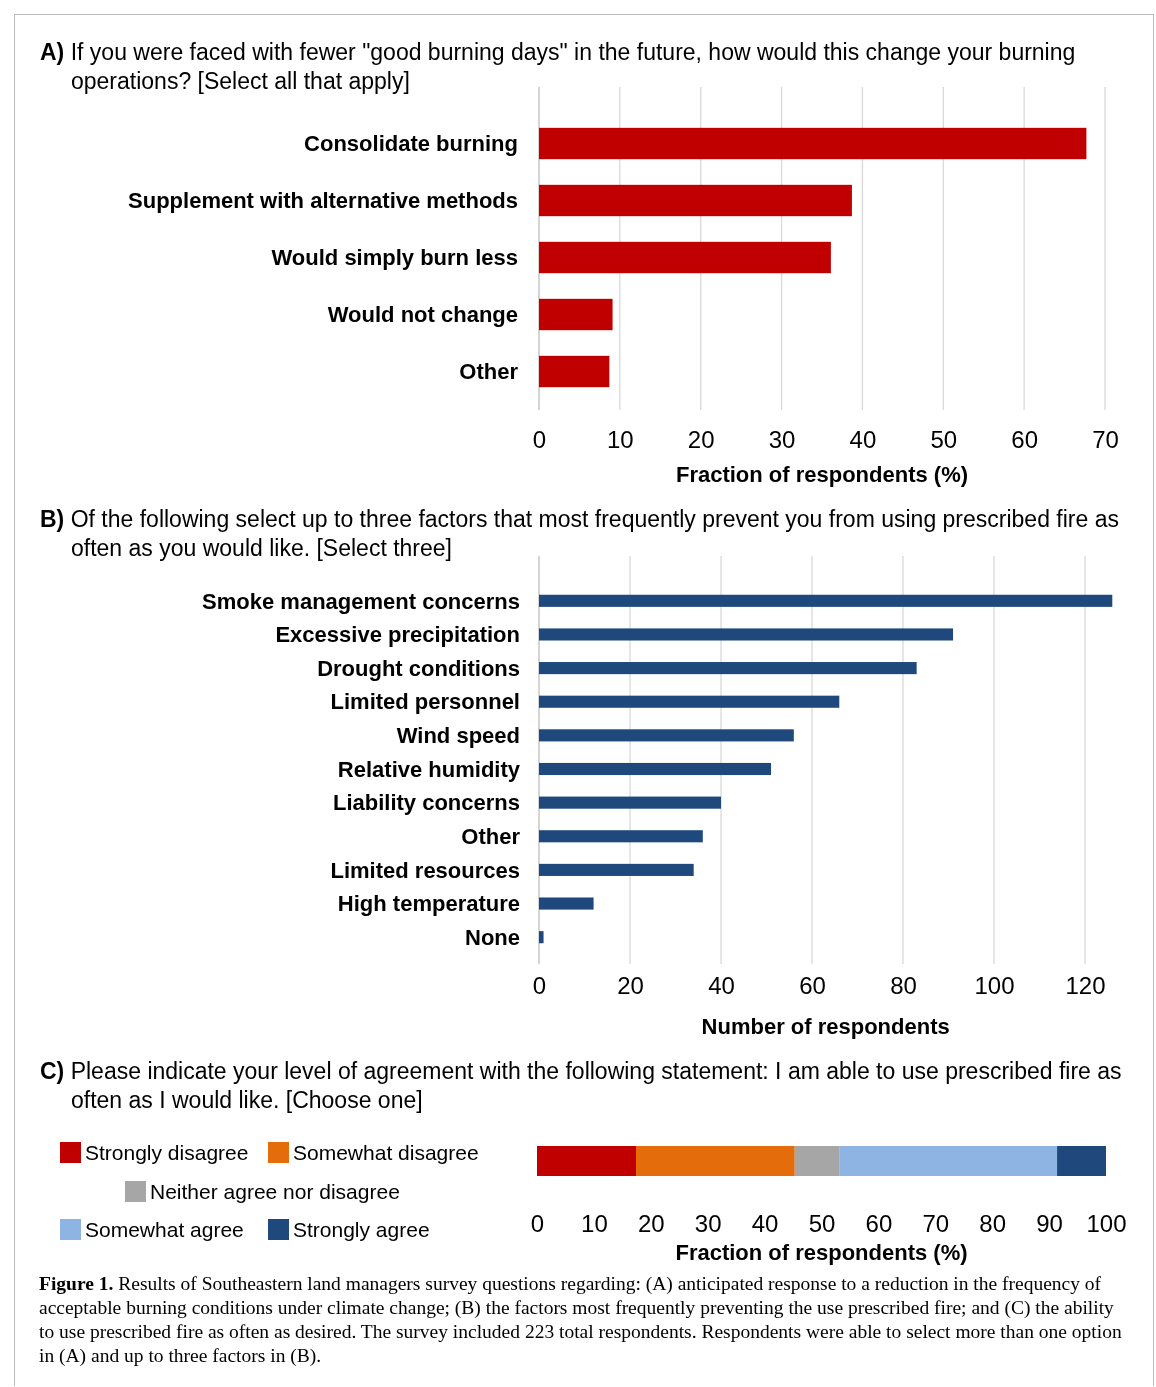 The height and width of the screenshot is (1387, 1156). What do you see at coordinates (275, 1192) in the screenshot?
I see `legend-label: Neither agree nor disagree` at bounding box center [275, 1192].